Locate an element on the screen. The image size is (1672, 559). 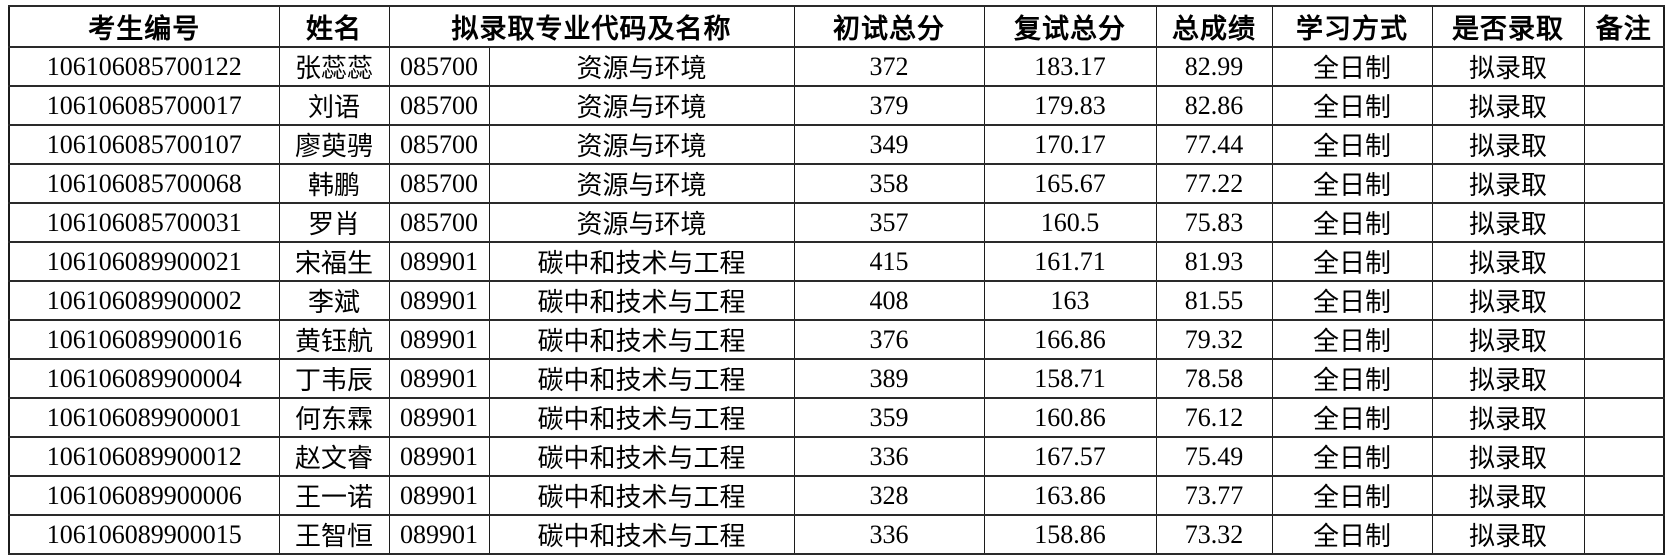
cell-candidate-id: 106106089900001 is located at coordinates (144, 417).